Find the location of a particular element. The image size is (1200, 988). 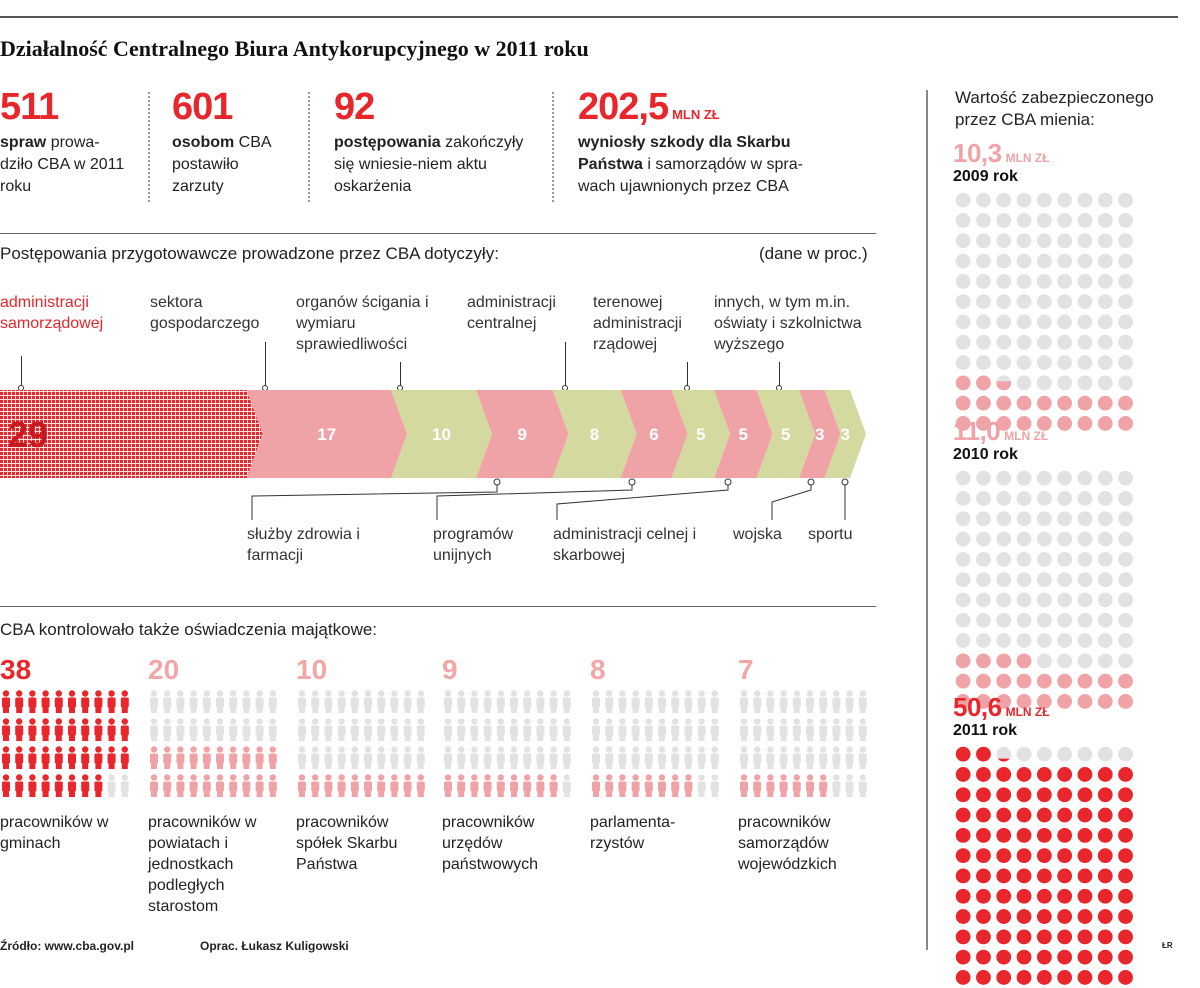

leader-dot is located at coordinates (845, 482).